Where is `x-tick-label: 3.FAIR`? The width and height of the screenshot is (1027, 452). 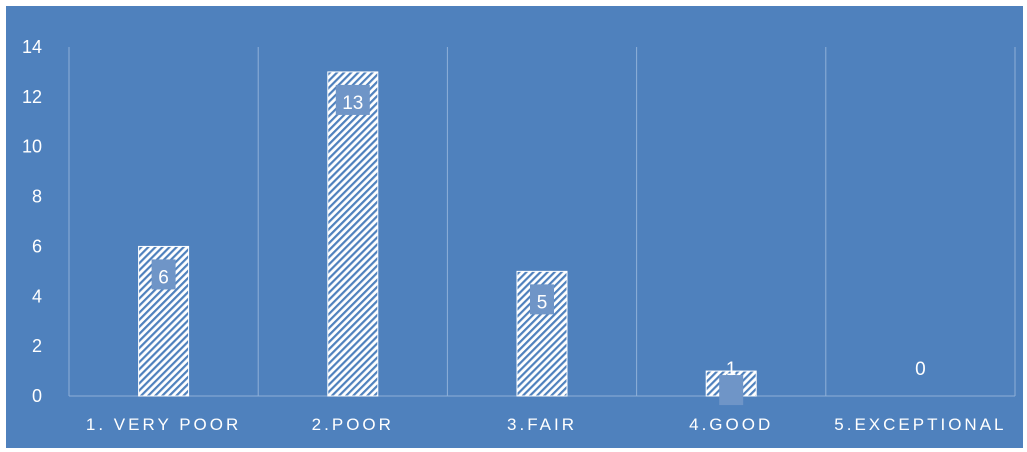
x-tick-label: 3.FAIR is located at coordinates (542, 424).